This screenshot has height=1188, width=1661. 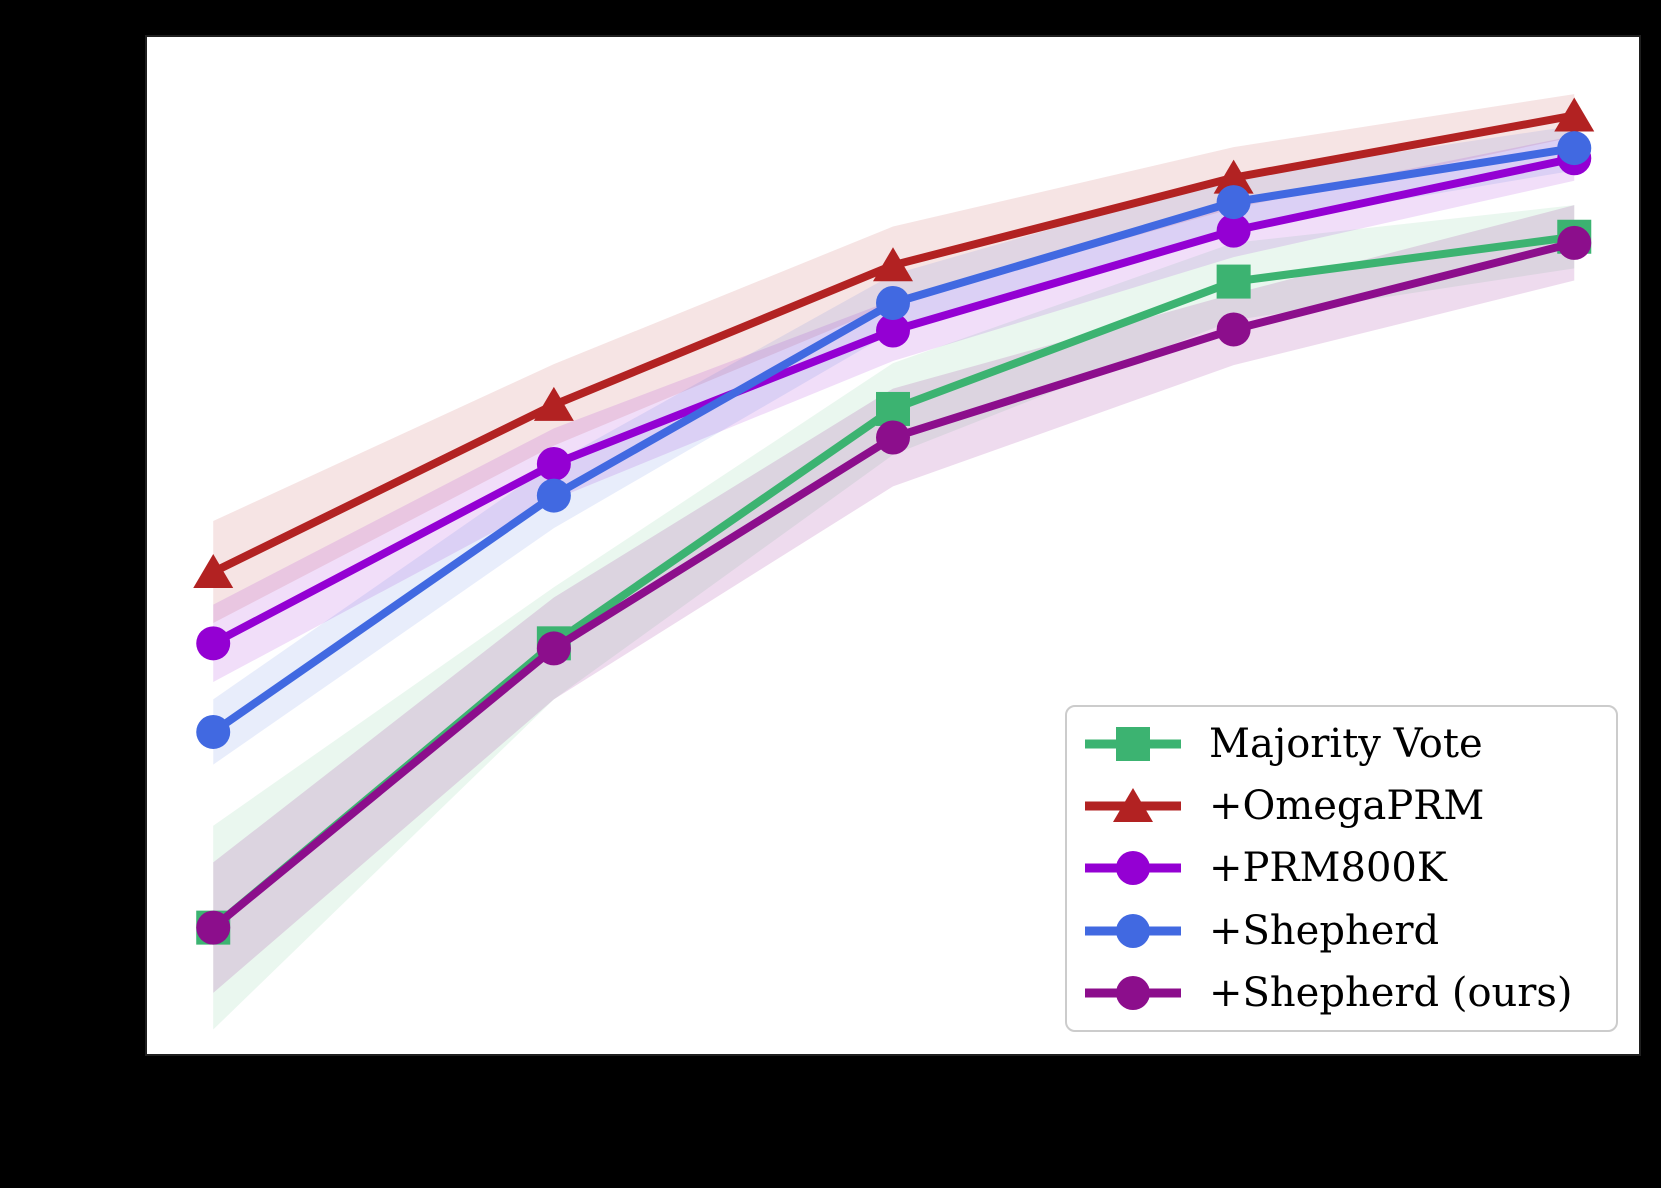 I want to click on legend-label-majority-vote: Majority Vote, so click(x=1346, y=744).